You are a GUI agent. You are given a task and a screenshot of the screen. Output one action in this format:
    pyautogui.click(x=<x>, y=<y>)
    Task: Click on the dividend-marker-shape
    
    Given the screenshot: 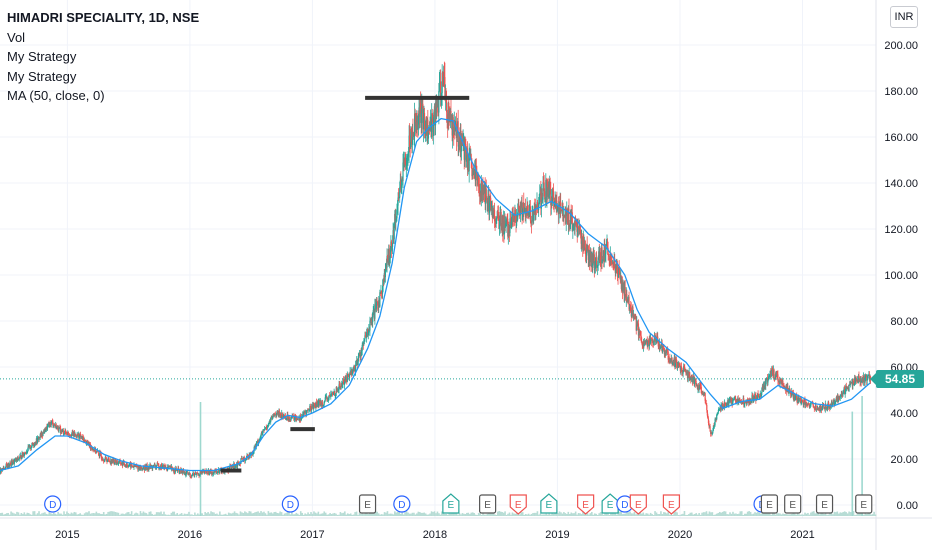 What is the action you would take?
    pyautogui.click(x=402, y=504)
    